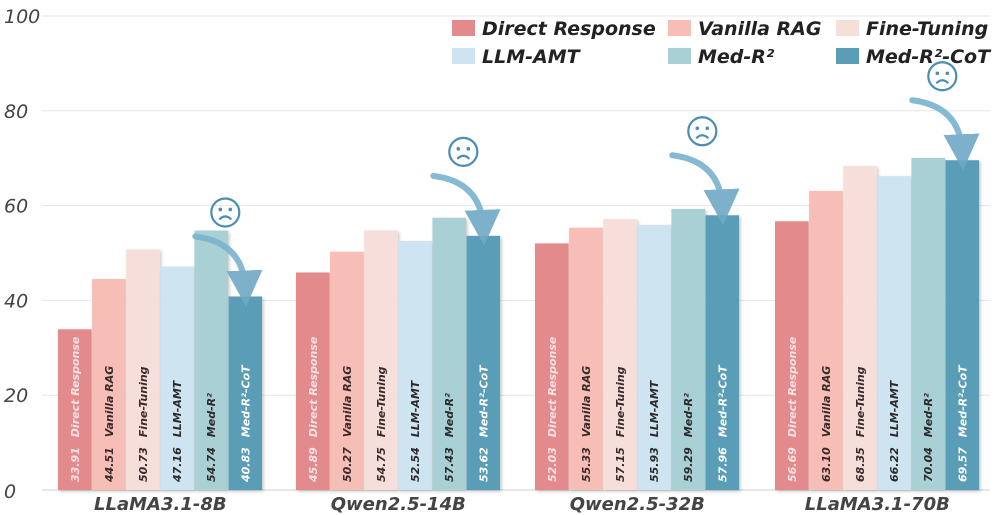 The image size is (997, 515). I want to click on bar-value-label: 45.89 Direct Response, so click(313, 409).